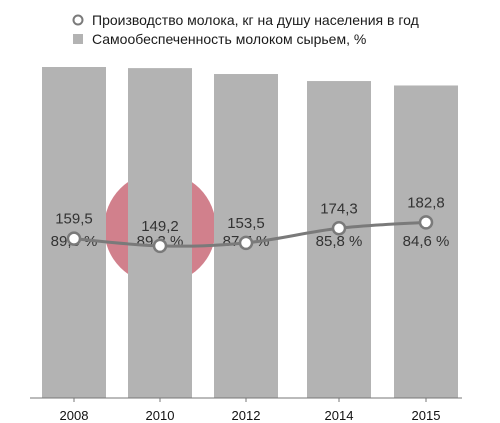 This screenshot has height=423, width=500. Describe the element at coordinates (78, 39) in the screenshot. I see `legend-bar-marker-icon` at that location.